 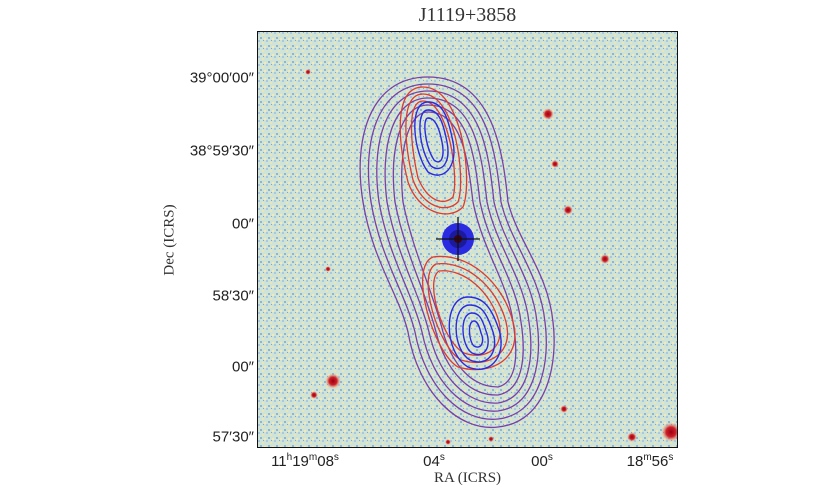 What do you see at coordinates (169, 240) in the screenshot?
I see `y-axis-label: Dec (ICRS)` at bounding box center [169, 240].